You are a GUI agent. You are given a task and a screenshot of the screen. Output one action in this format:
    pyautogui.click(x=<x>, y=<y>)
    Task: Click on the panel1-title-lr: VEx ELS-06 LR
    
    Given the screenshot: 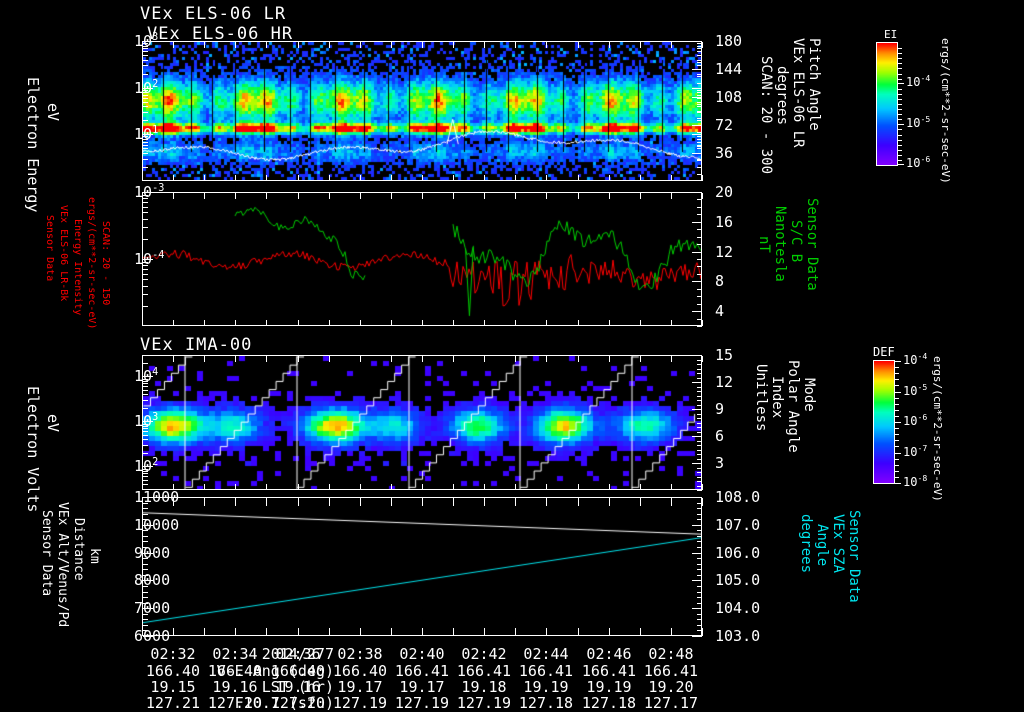 What is the action you would take?
    pyautogui.click(x=213, y=14)
    